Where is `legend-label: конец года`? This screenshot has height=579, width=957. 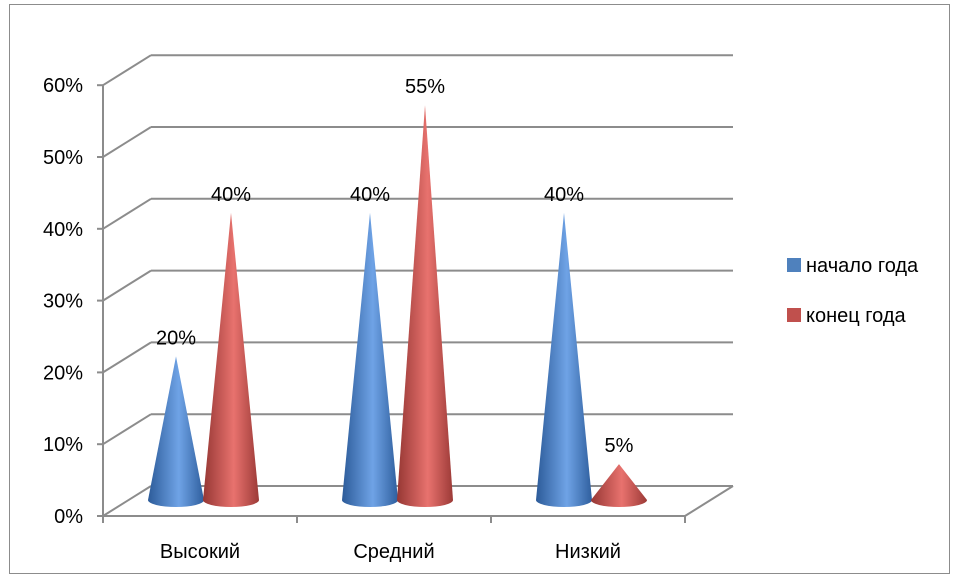 legend-label: конец года is located at coordinates (856, 316).